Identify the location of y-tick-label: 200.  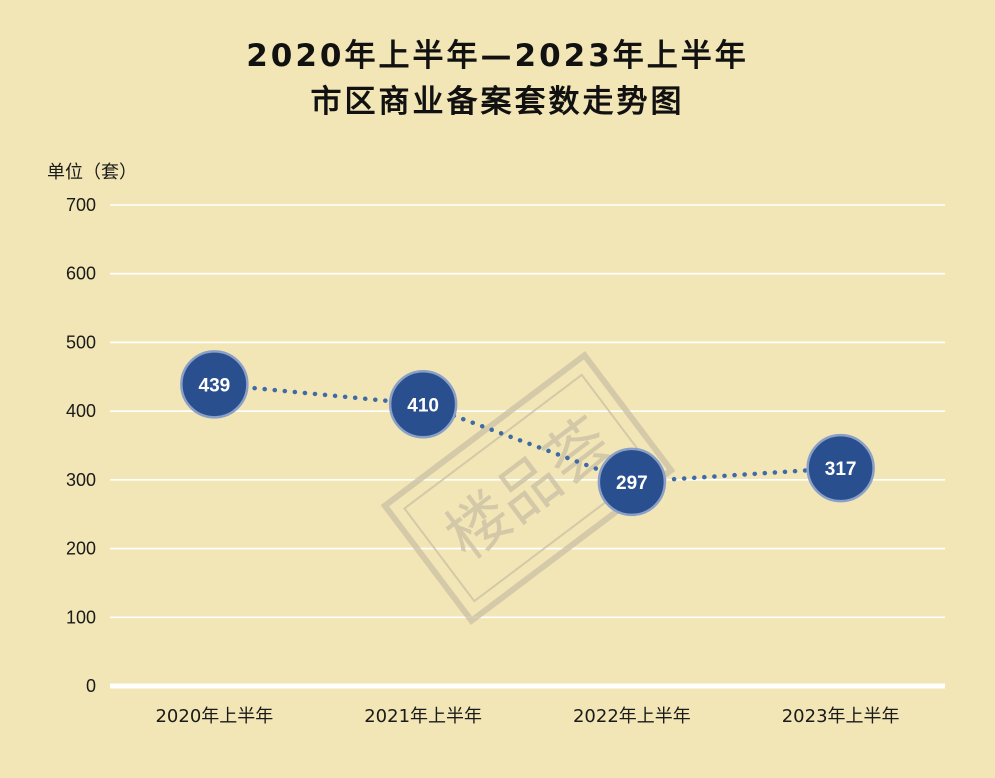
(81, 549).